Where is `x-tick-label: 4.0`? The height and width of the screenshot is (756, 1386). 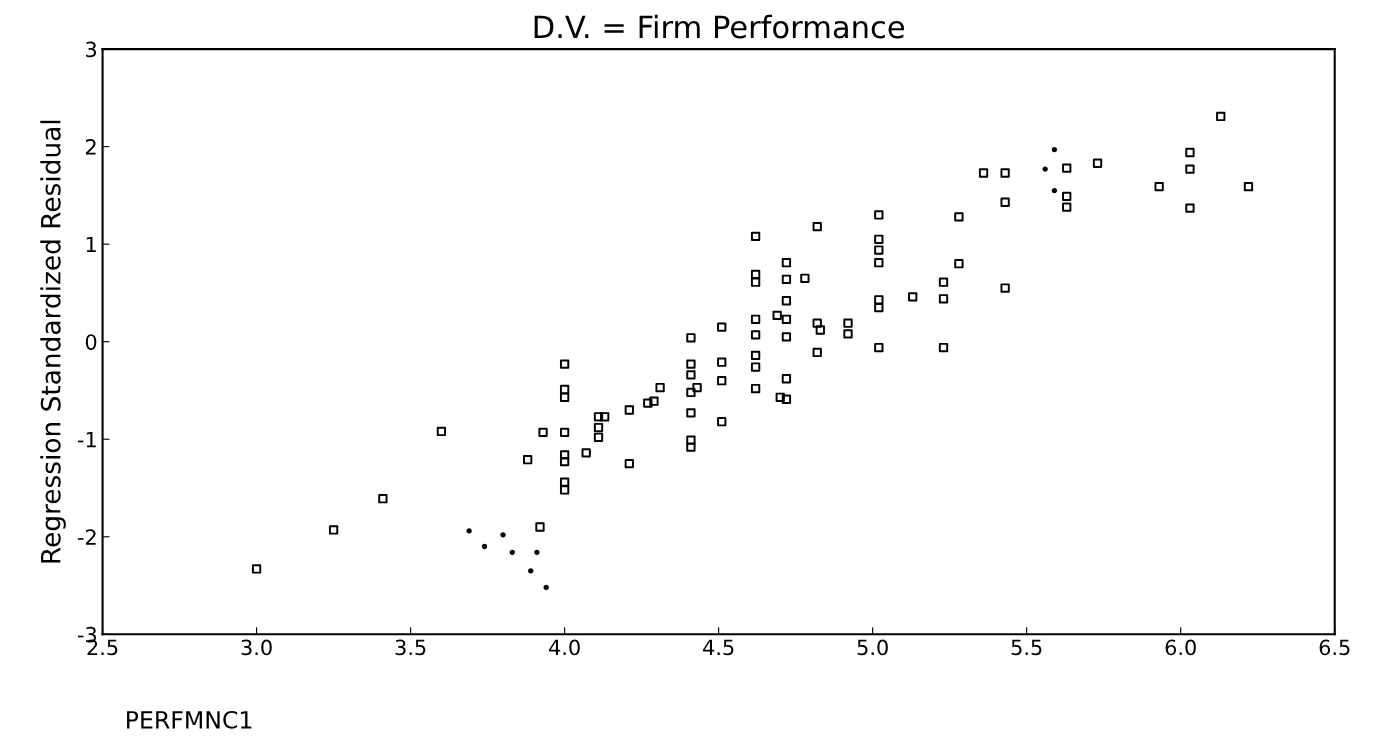
x-tick-label: 4.0 is located at coordinates (564, 647).